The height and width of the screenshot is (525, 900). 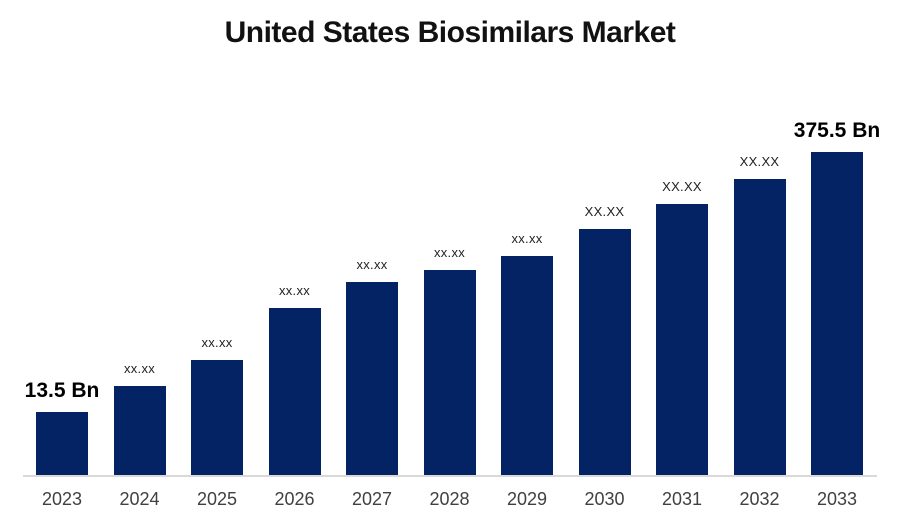 What do you see at coordinates (450, 476) in the screenshot?
I see `x-axis-line` at bounding box center [450, 476].